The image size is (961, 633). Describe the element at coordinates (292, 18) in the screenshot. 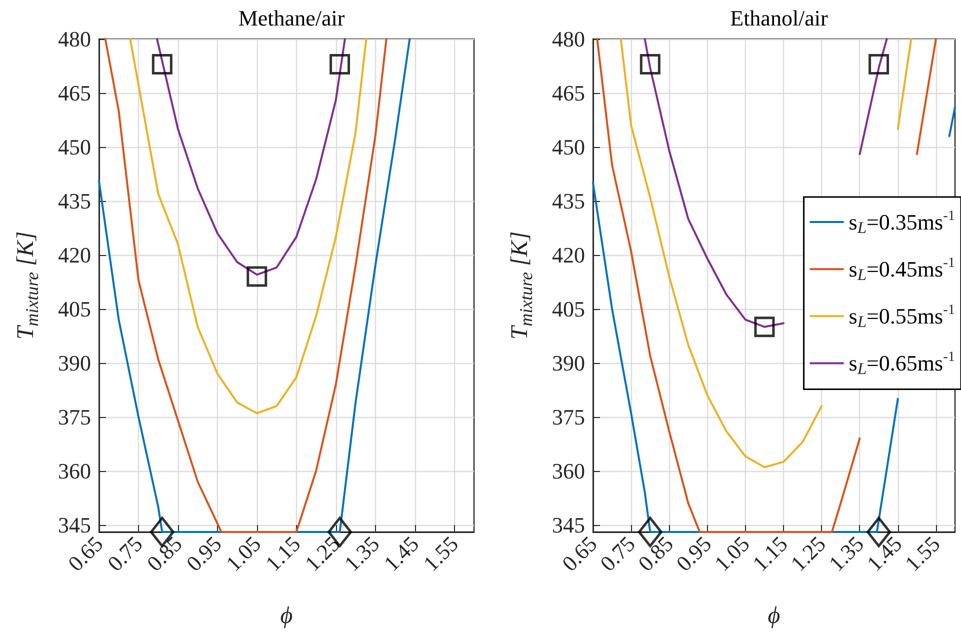

I see `chart-title: Methane/air` at that location.